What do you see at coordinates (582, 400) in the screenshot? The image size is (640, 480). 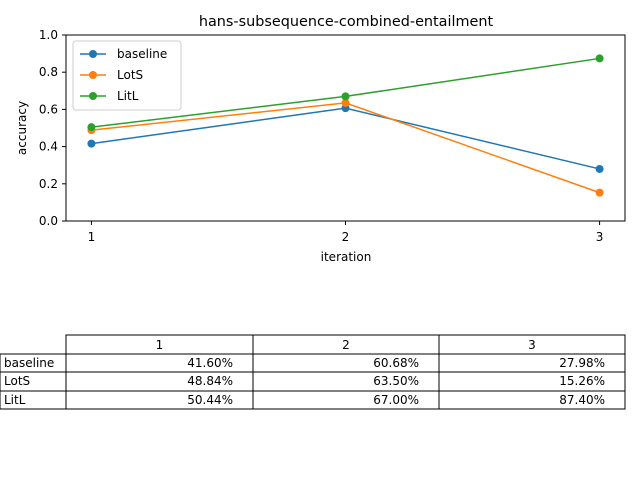 I see `table-cell-value: 87.40%` at bounding box center [582, 400].